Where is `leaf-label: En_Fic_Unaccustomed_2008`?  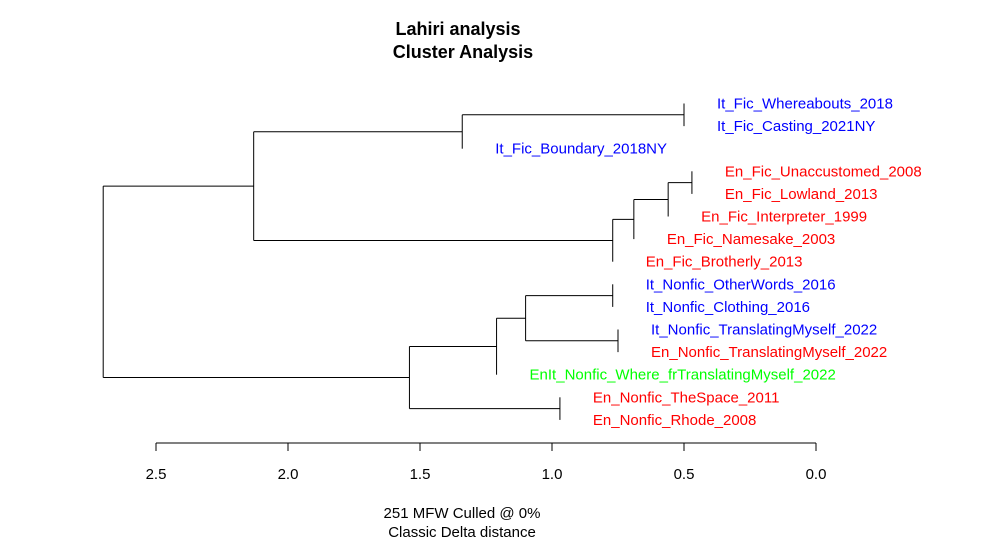 leaf-label: En_Fic_Unaccustomed_2008 is located at coordinates (823, 171).